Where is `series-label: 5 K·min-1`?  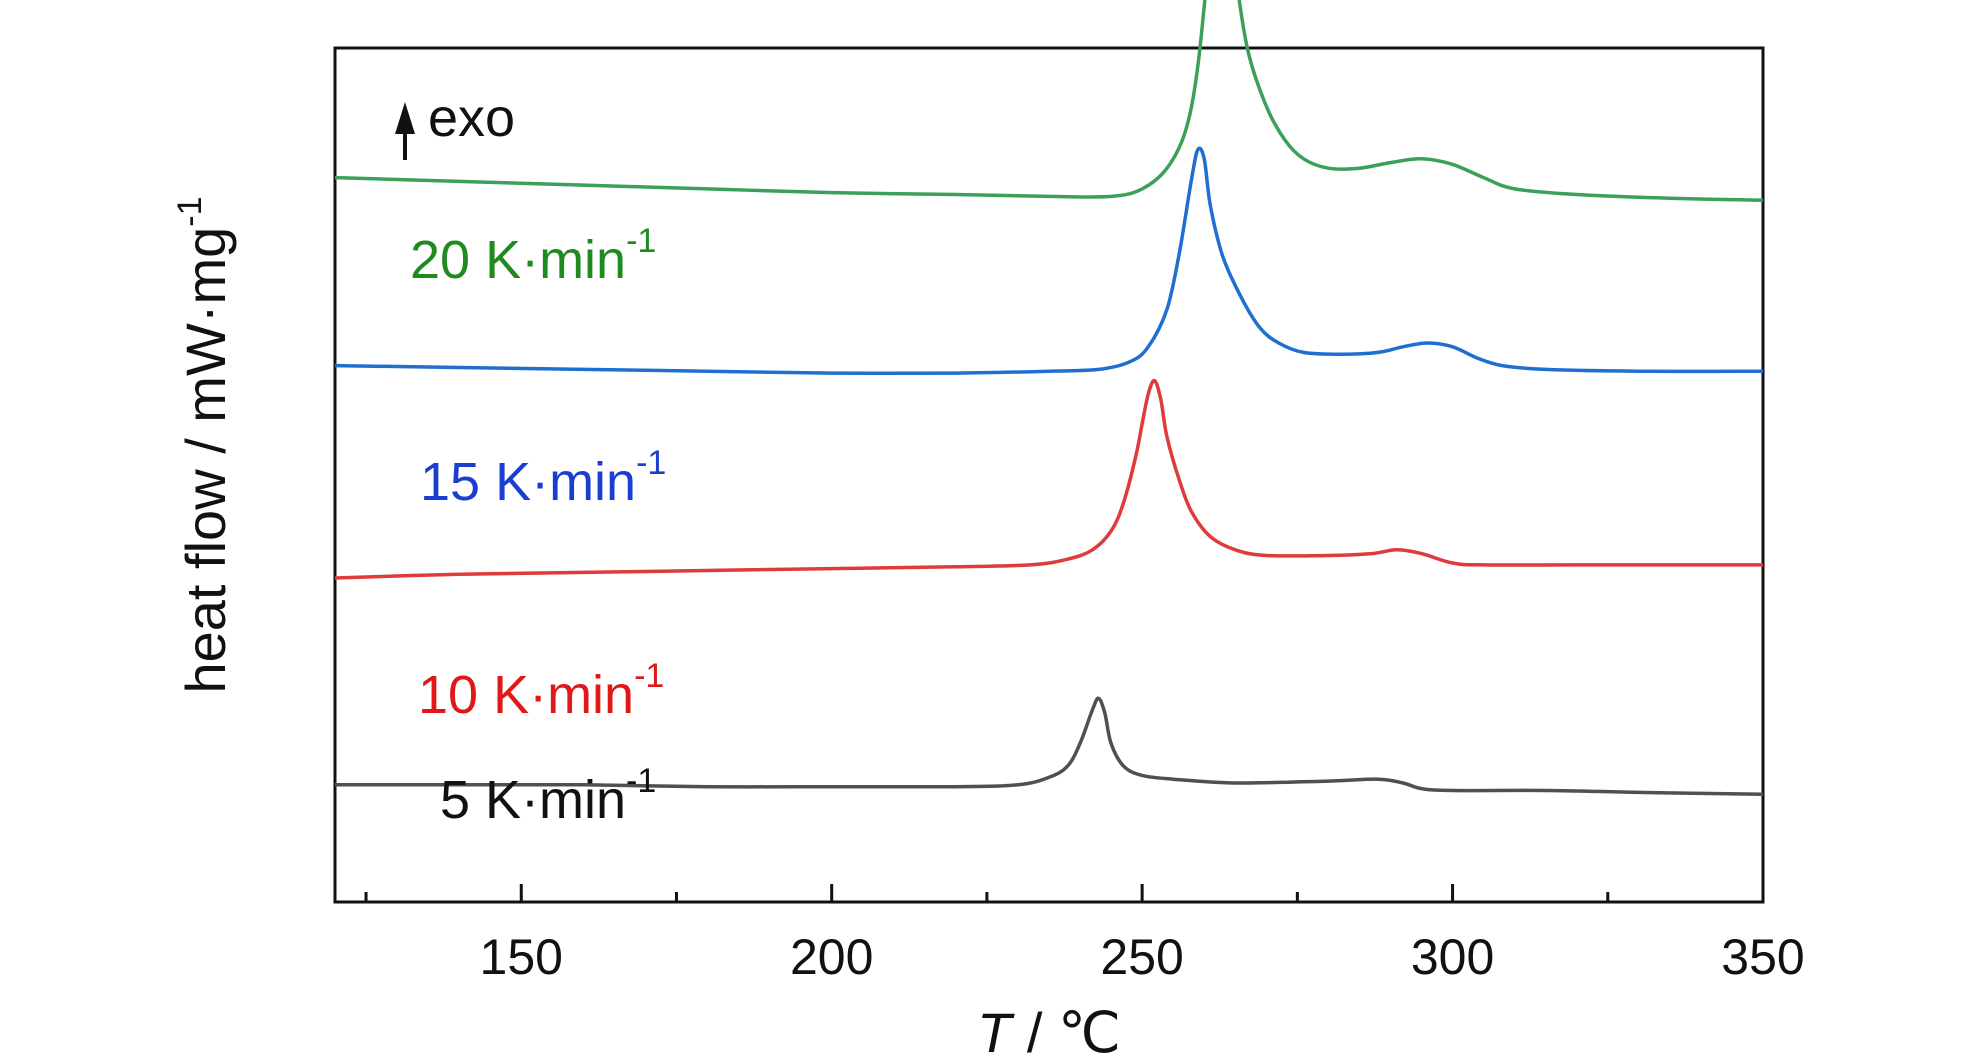
series-label: 5 K·min-1 is located at coordinates (548, 796).